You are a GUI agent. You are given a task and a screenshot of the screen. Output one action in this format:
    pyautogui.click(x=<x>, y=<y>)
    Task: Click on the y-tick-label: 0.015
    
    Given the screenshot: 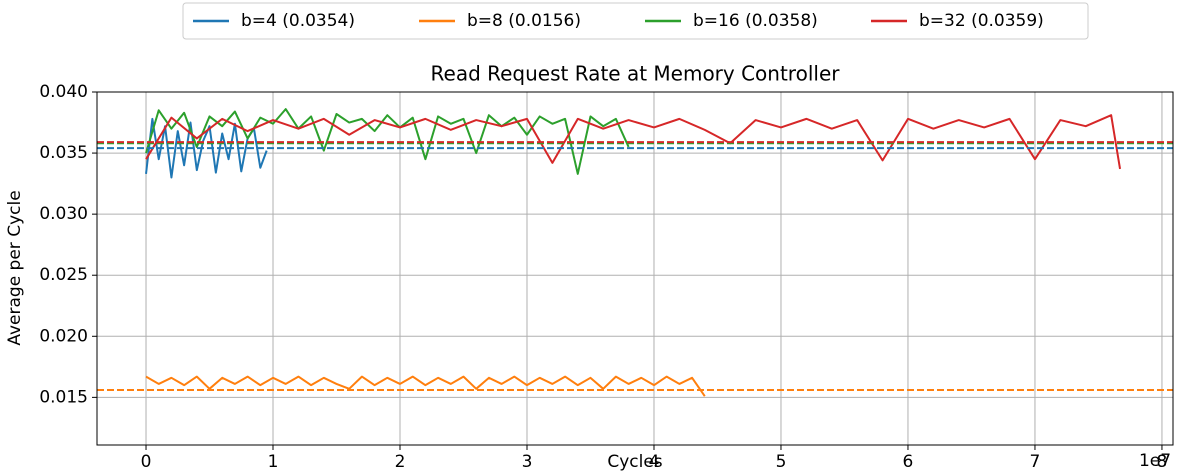 What is the action you would take?
    pyautogui.click(x=63, y=397)
    